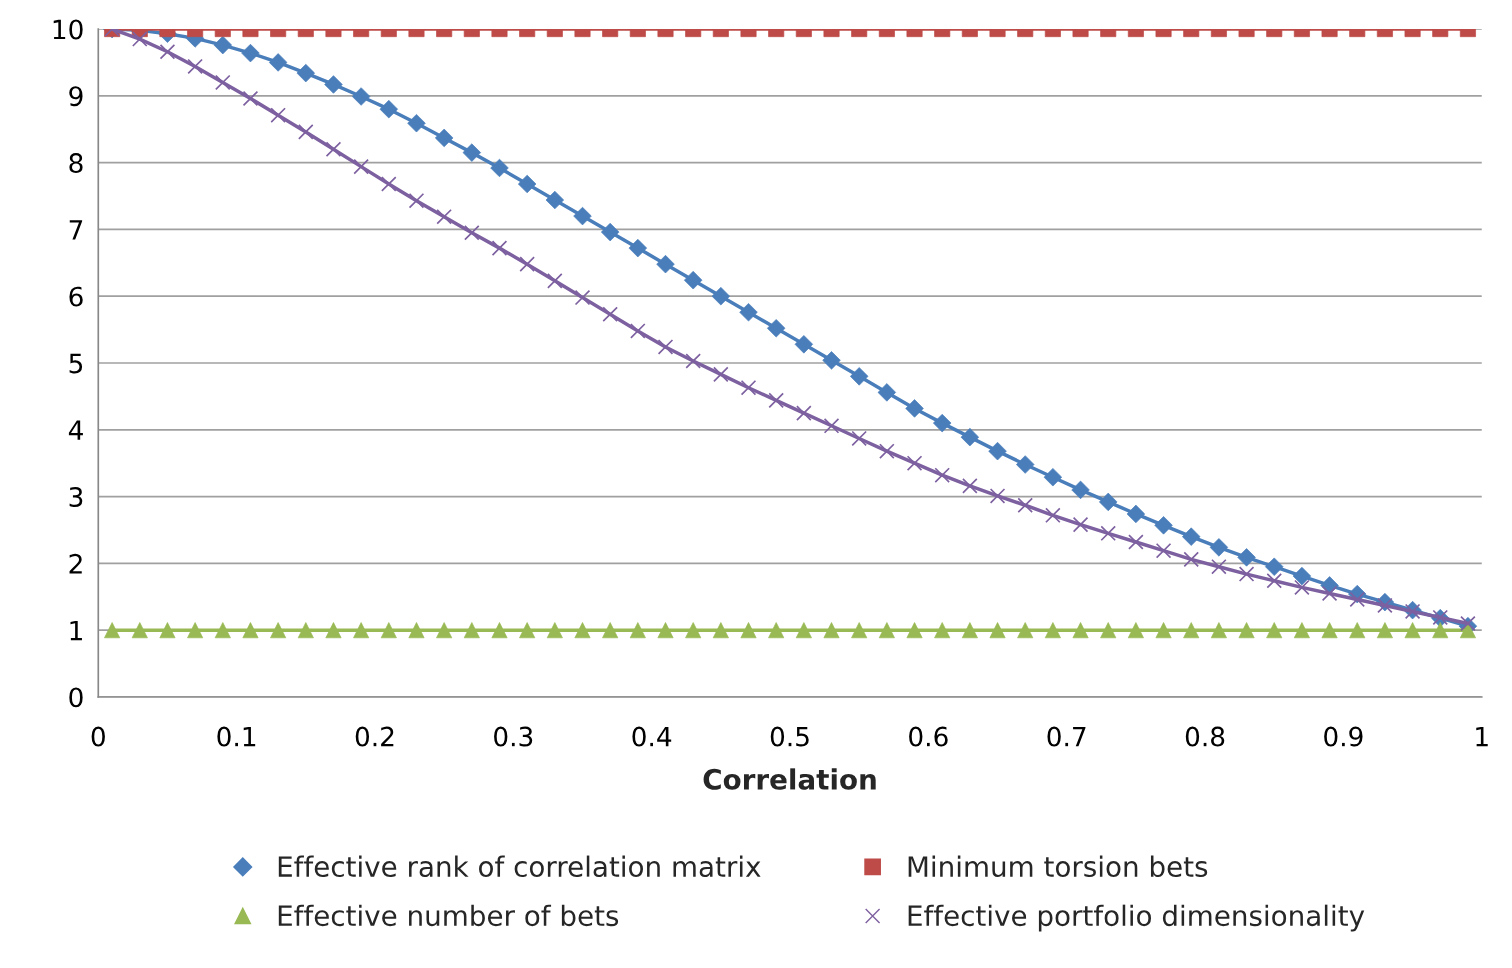  Describe the element at coordinates (75, 563) in the screenshot. I see `y-tick-label: 2` at that location.